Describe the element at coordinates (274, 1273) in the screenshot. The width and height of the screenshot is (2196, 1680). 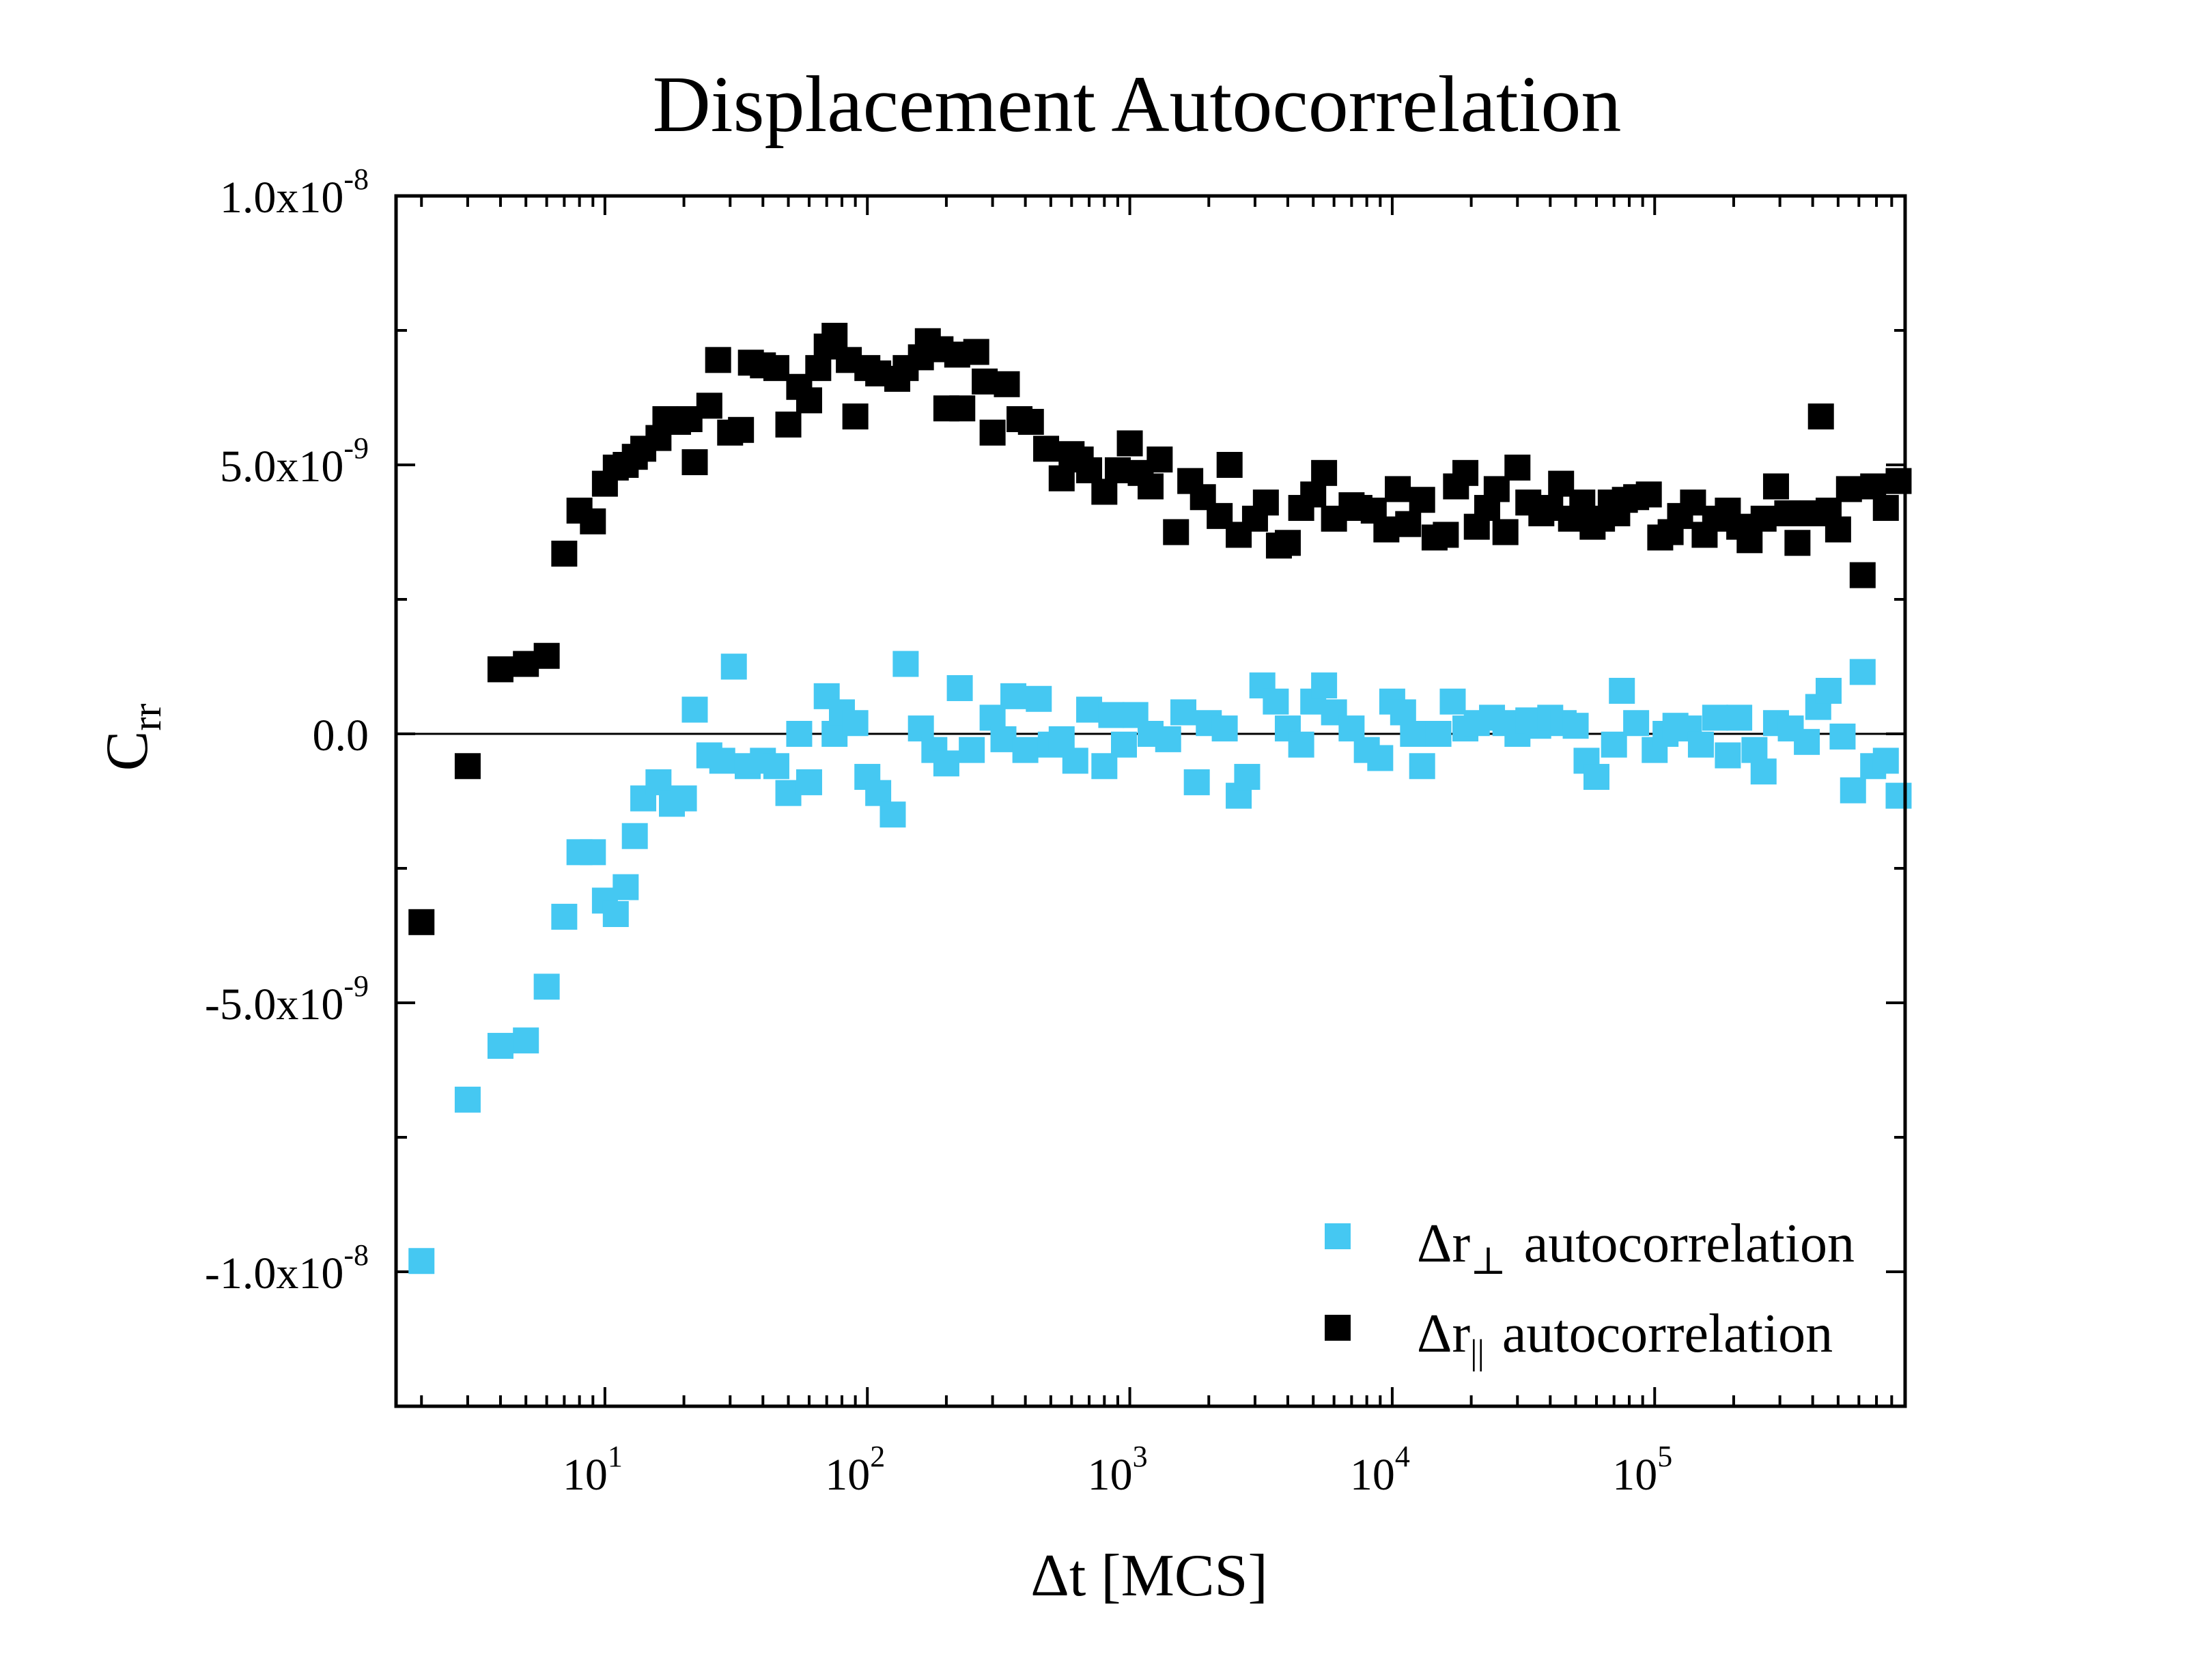
I see `y-tick-mantissa: -1.0x10` at that location.